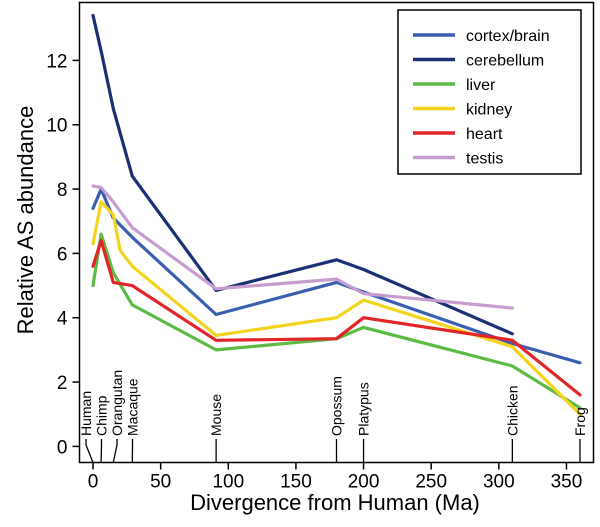 The image size is (600, 527). What do you see at coordinates (337, 406) in the screenshot?
I see `species-label-opossum: Opossum` at bounding box center [337, 406].